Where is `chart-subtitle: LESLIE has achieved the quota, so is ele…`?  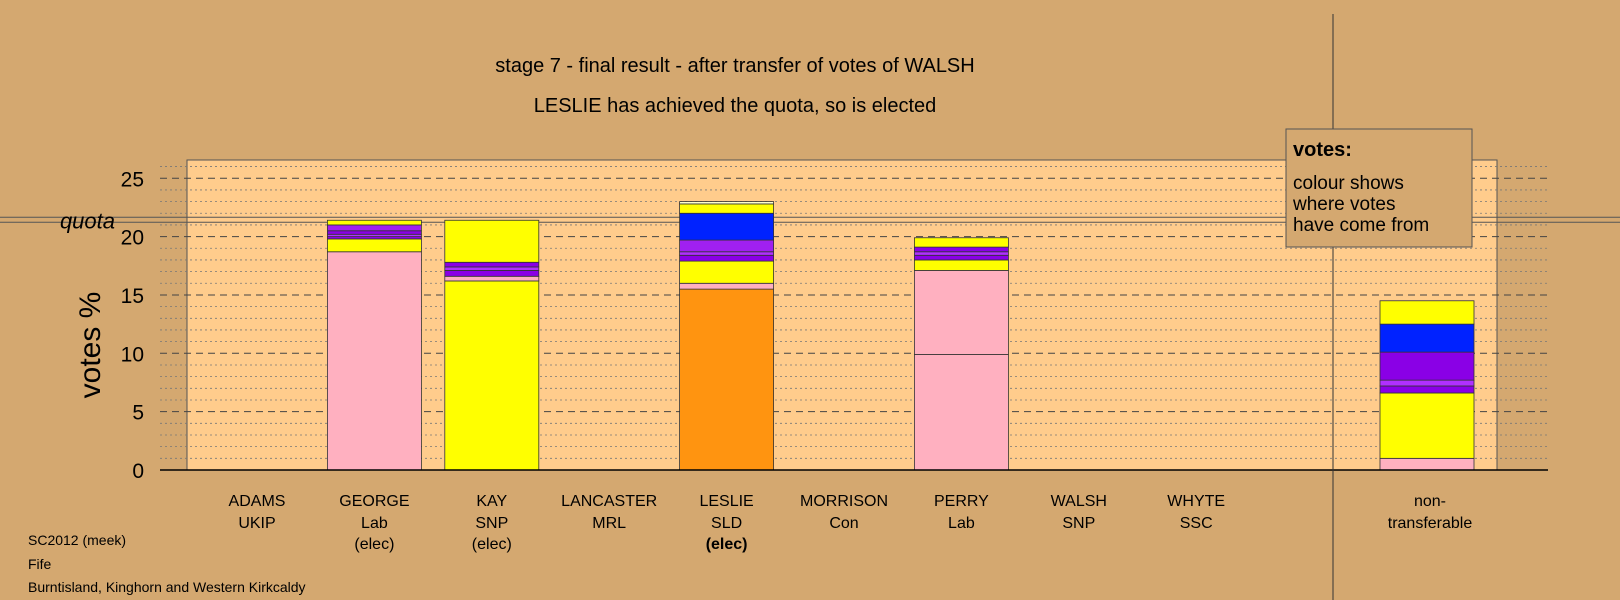
chart-subtitle: LESLIE has achieved the quota, so is ele… is located at coordinates (735, 106).